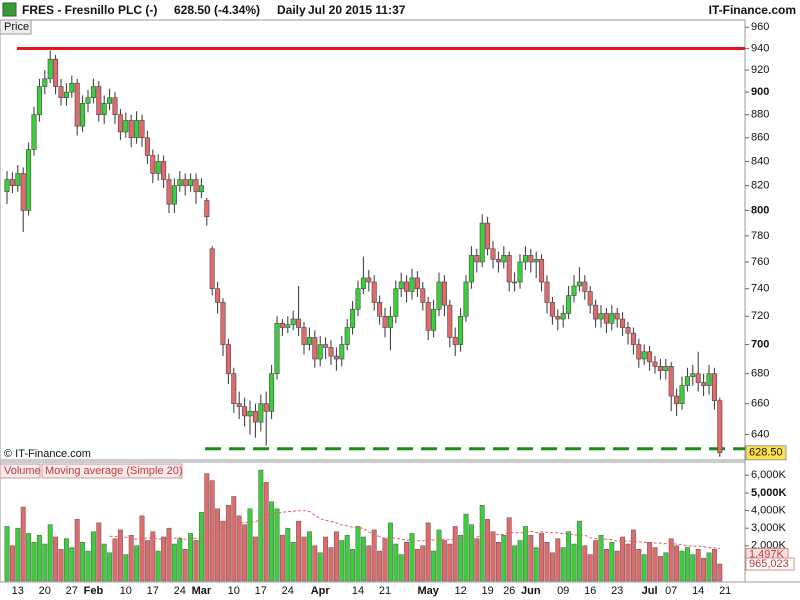 This screenshot has width=800, height=600. What do you see at coordinates (671, 591) in the screenshot?
I see `x-tick-label: 07` at bounding box center [671, 591].